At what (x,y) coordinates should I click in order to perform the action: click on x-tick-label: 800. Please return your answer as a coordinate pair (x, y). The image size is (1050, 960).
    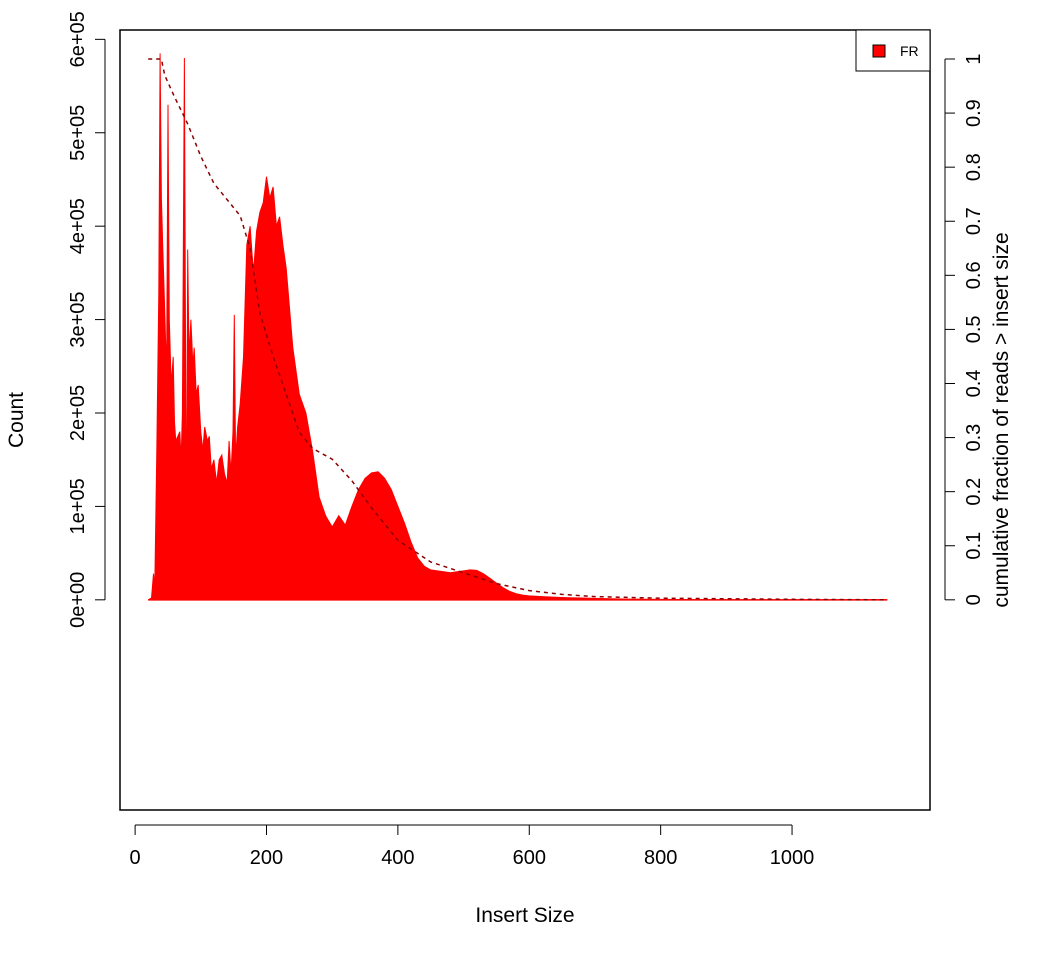
    Looking at the image, I should click on (660, 858).